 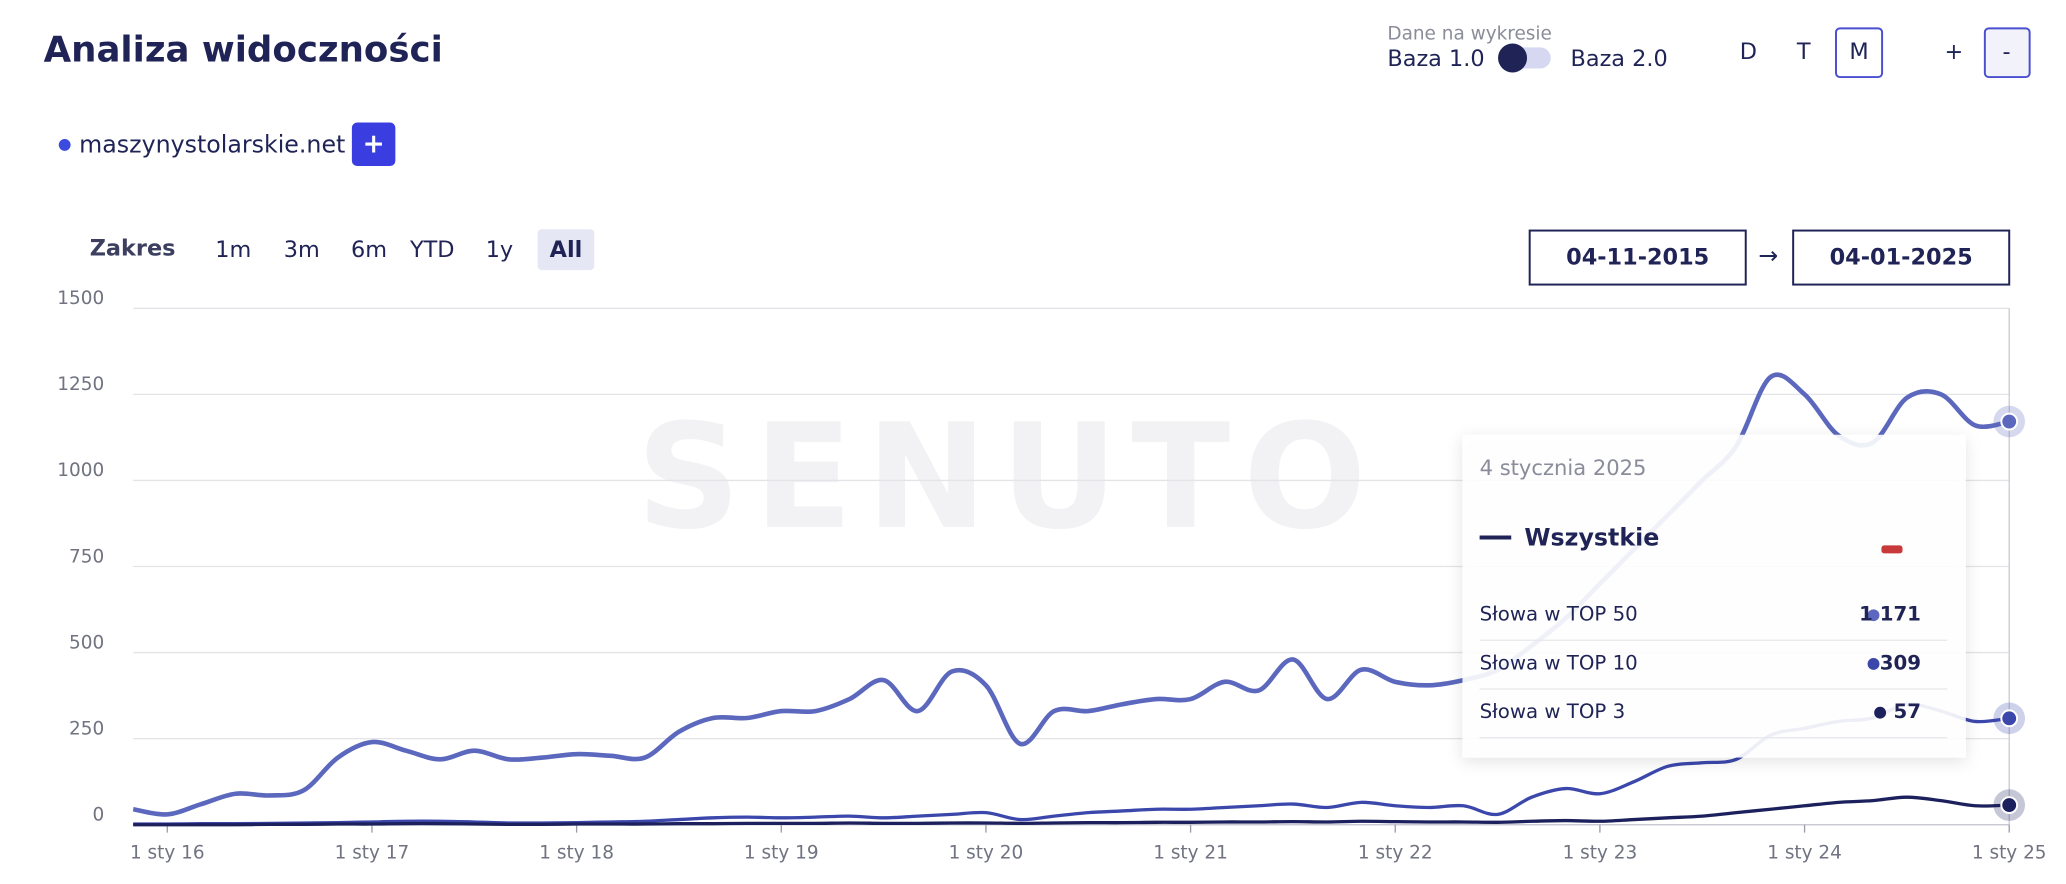 What do you see at coordinates (2009, 853) in the screenshot?
I see `x-tick-label: 1 sty 25` at bounding box center [2009, 853].